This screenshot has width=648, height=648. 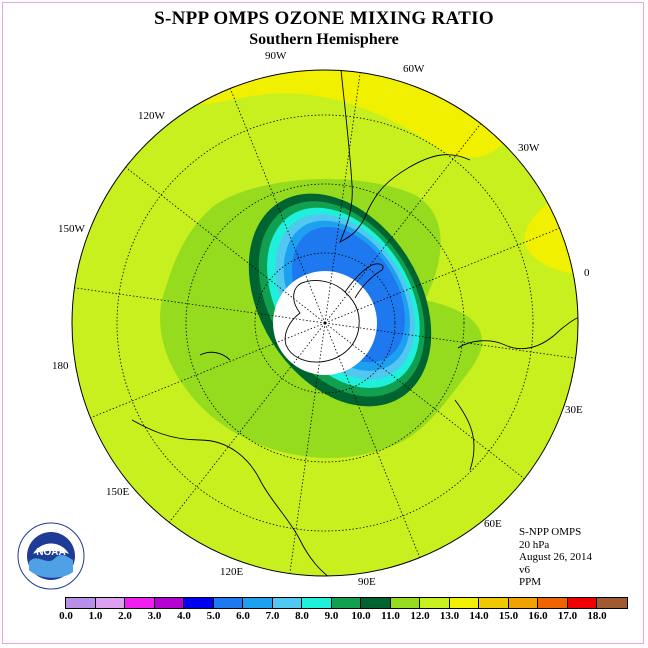 I want to click on chart-subtitle: Southern Hemisphere, so click(x=324, y=39).